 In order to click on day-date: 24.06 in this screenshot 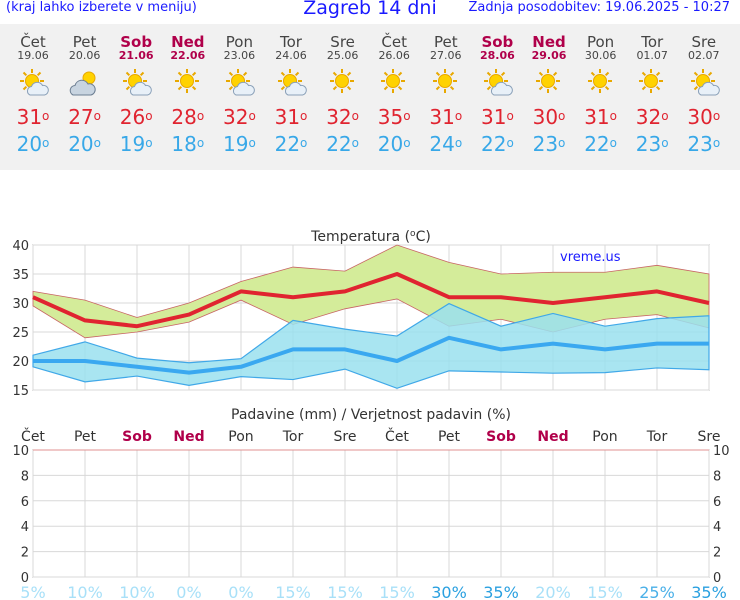, I will do `click(291, 55)`.